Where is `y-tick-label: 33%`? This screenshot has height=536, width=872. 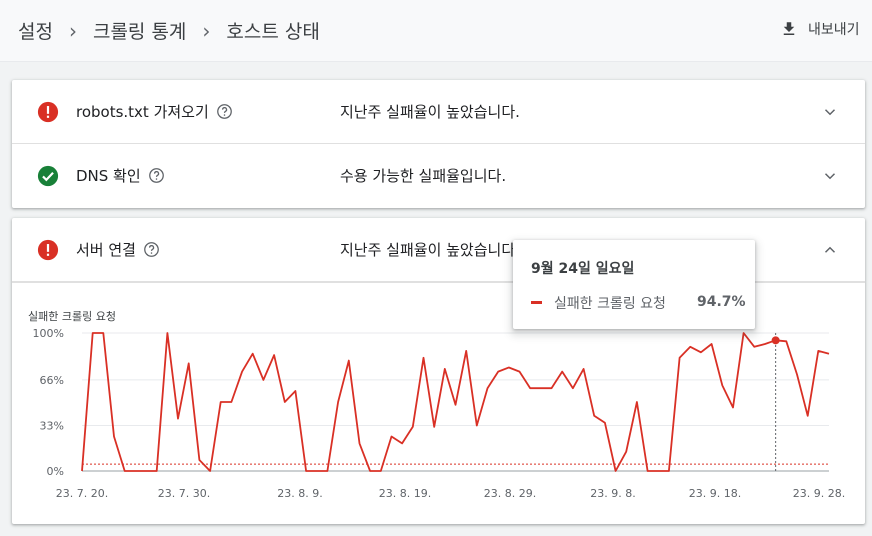 y-tick-label: 33% is located at coordinates (52, 425).